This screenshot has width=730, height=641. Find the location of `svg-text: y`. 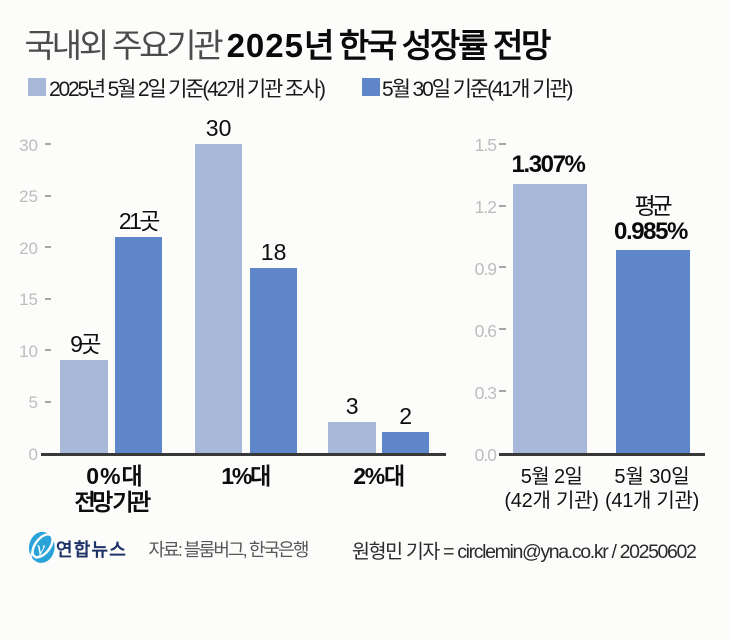

svg-text: y is located at coordinates (40, 549).